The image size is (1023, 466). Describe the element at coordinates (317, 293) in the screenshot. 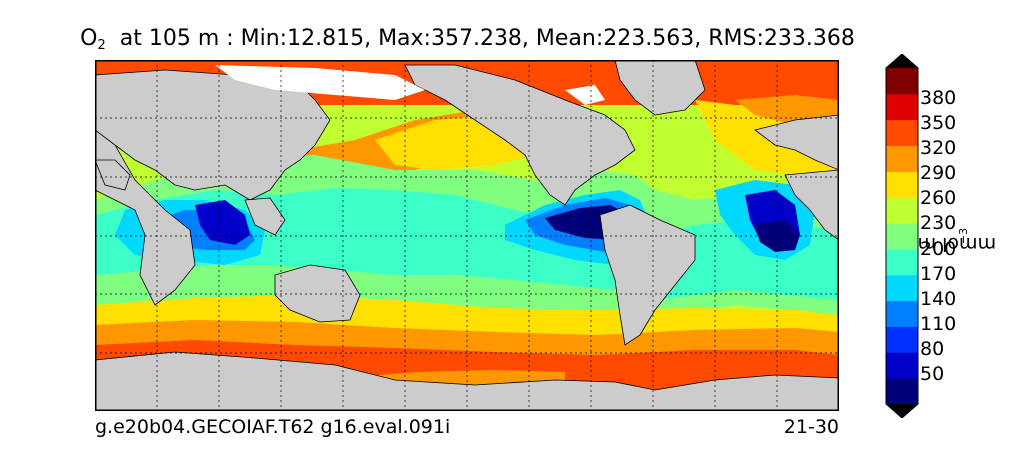

I see `landmass-australia` at that location.